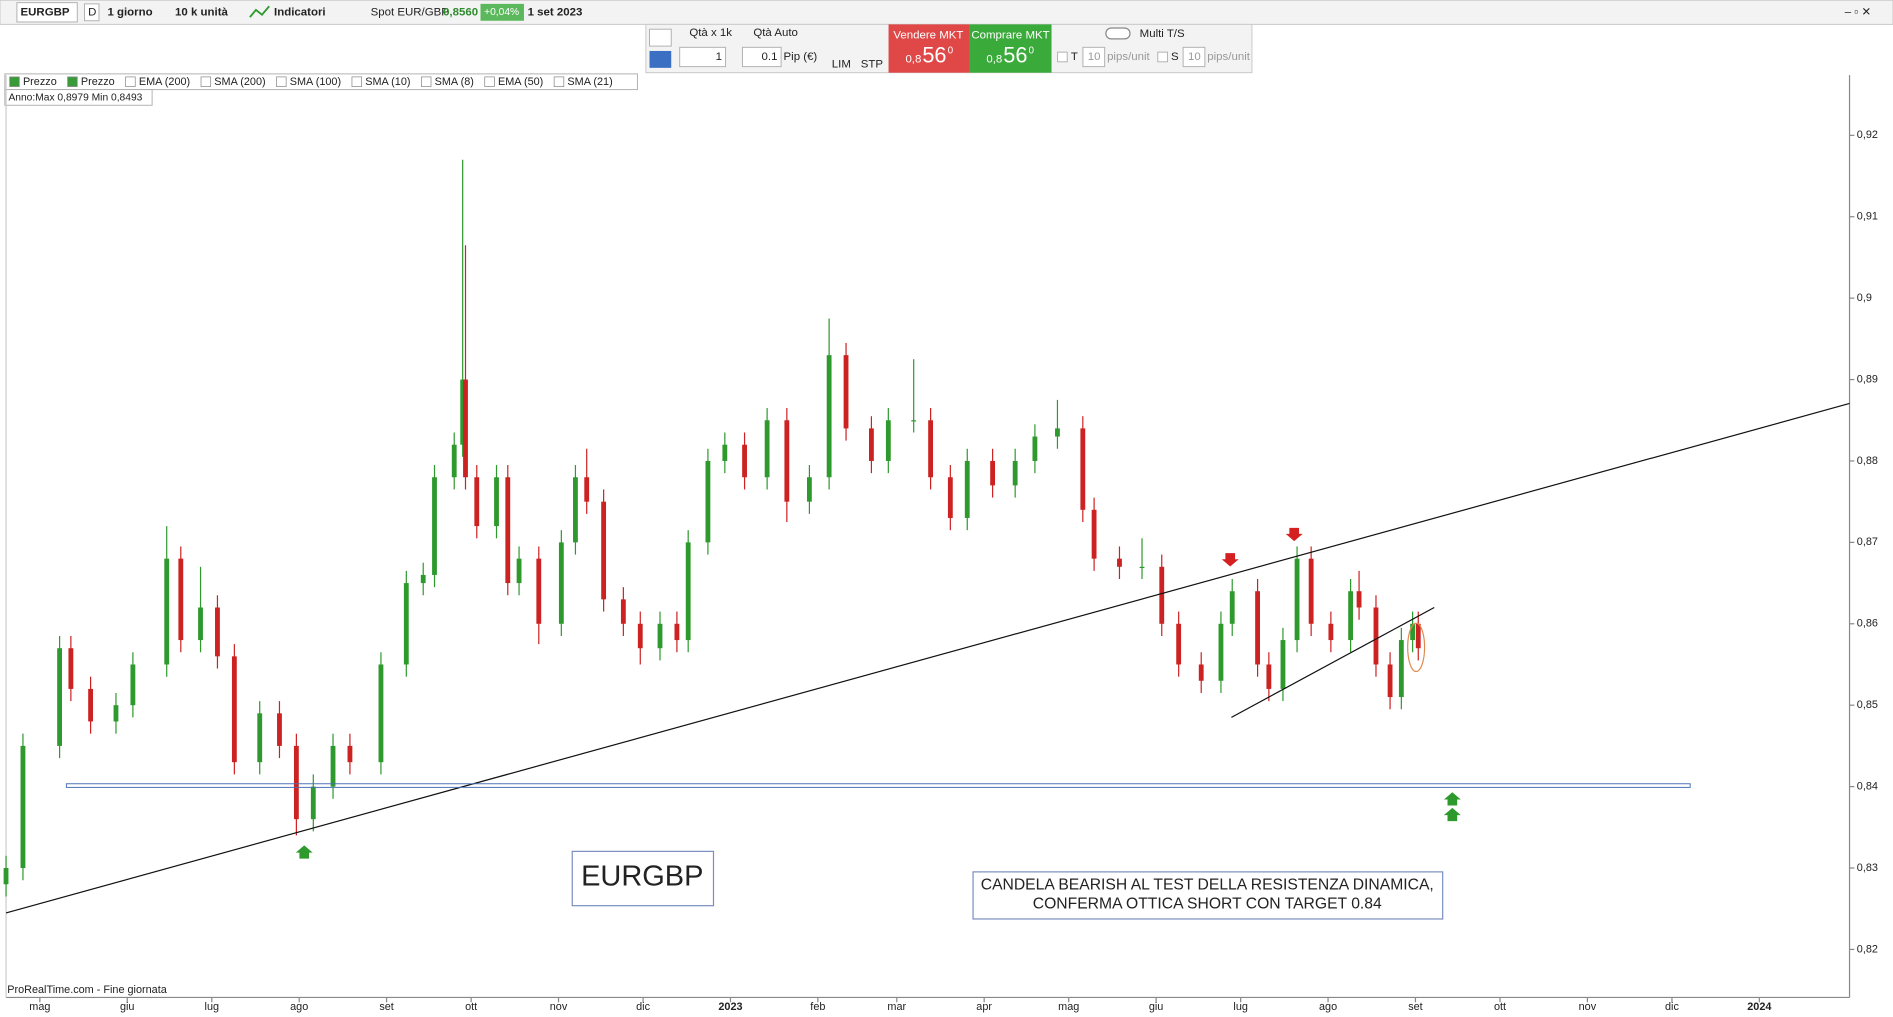 Image resolution: width=1893 pixels, height=1017 pixels. I want to click on indicator-bar, so click(321, 82).